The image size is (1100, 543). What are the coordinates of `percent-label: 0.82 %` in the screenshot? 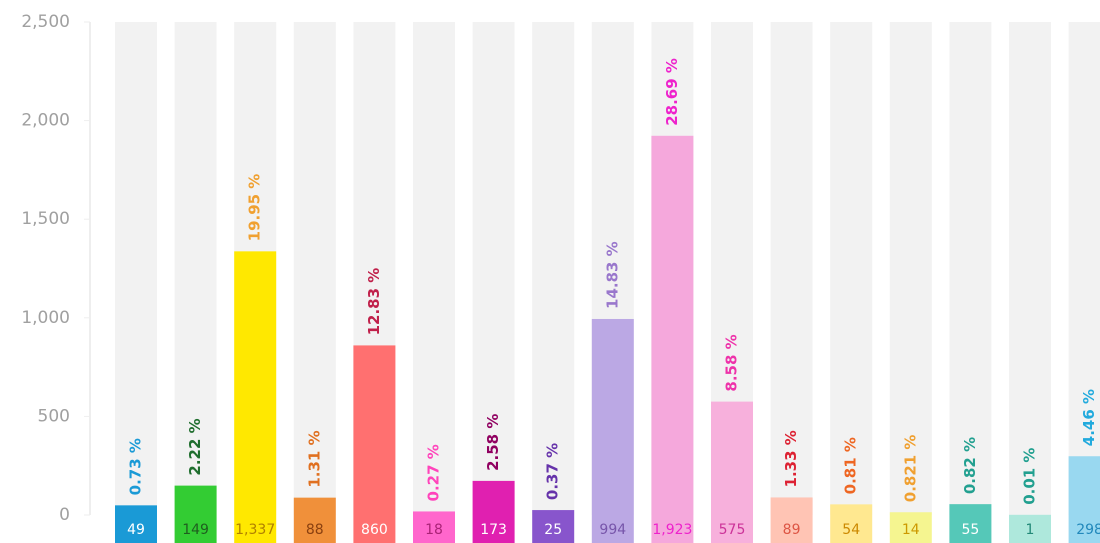 It's located at (970, 465).